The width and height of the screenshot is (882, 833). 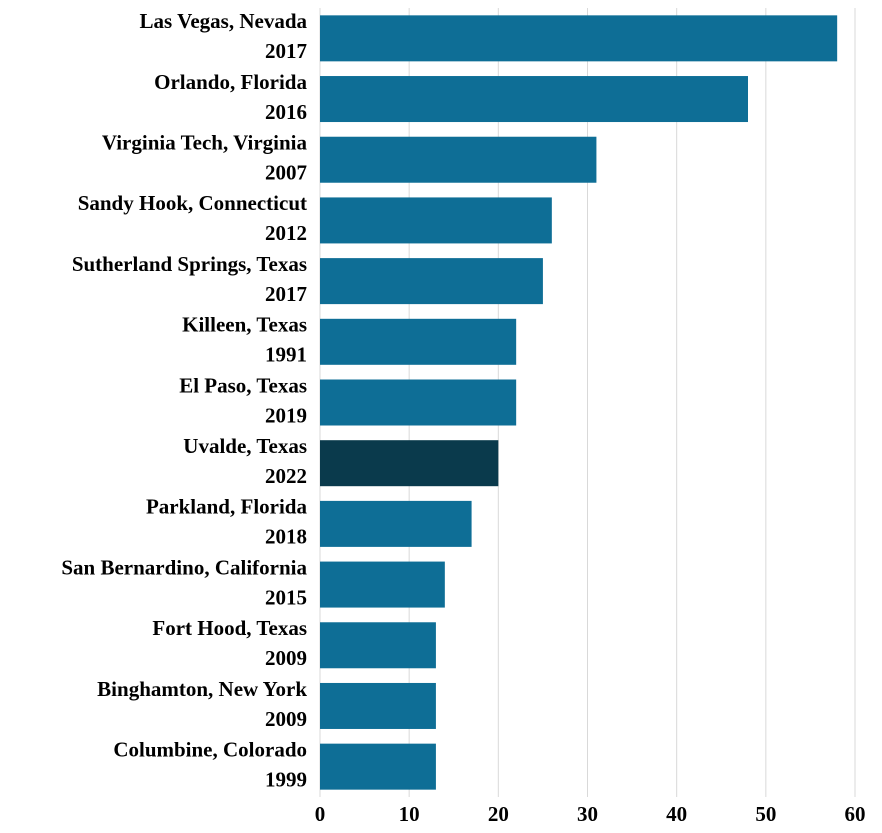 What do you see at coordinates (230, 82) in the screenshot?
I see `y-tick-label: Orlando, Florida` at bounding box center [230, 82].